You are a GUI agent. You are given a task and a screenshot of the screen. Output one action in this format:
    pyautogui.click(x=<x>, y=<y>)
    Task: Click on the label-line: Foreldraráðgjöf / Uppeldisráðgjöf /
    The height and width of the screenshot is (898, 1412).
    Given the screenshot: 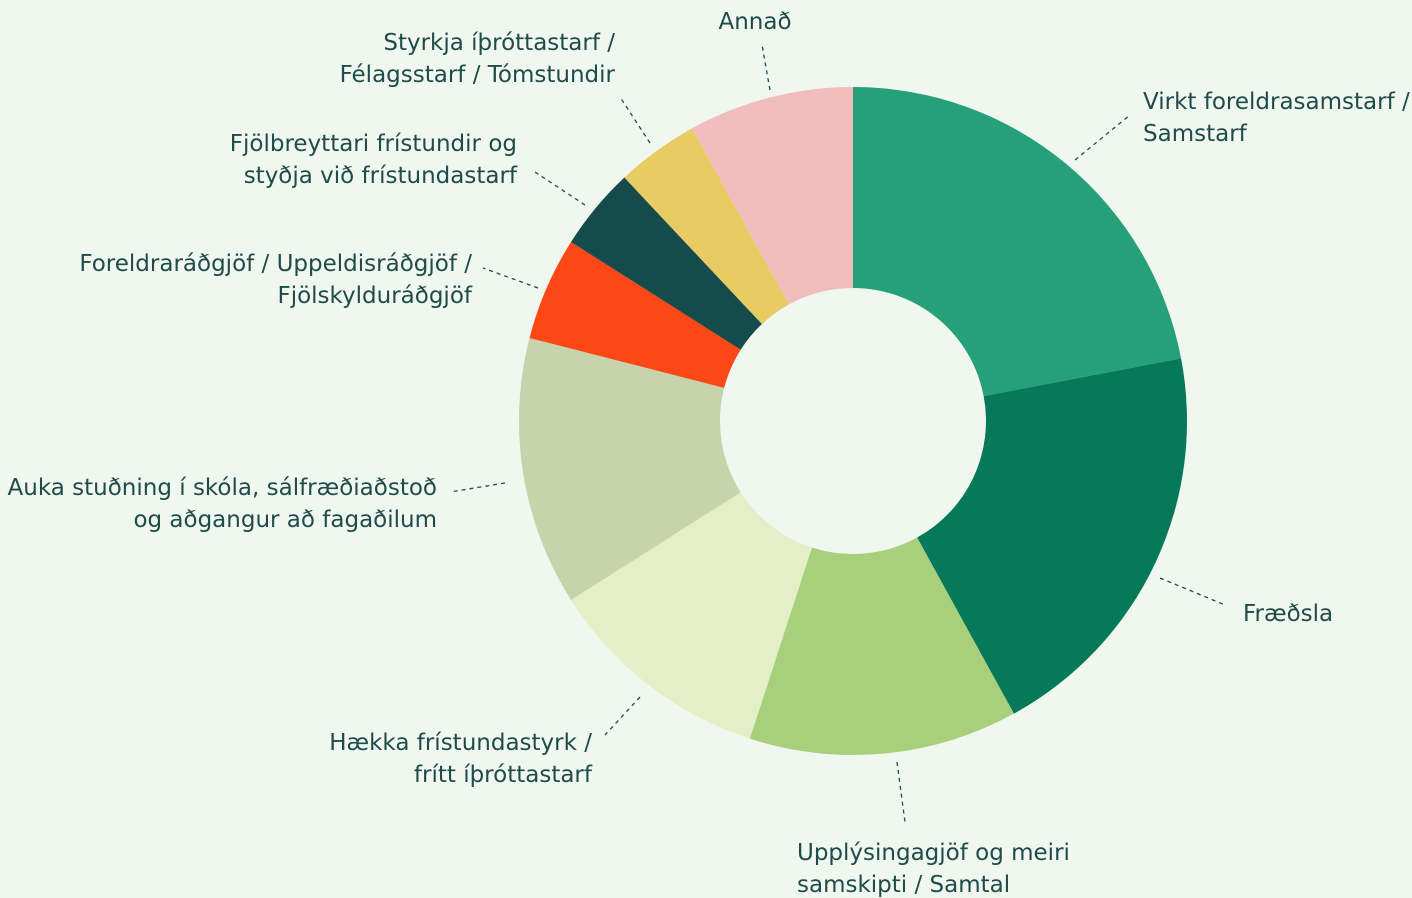 What is the action you would take?
    pyautogui.click(x=275, y=264)
    